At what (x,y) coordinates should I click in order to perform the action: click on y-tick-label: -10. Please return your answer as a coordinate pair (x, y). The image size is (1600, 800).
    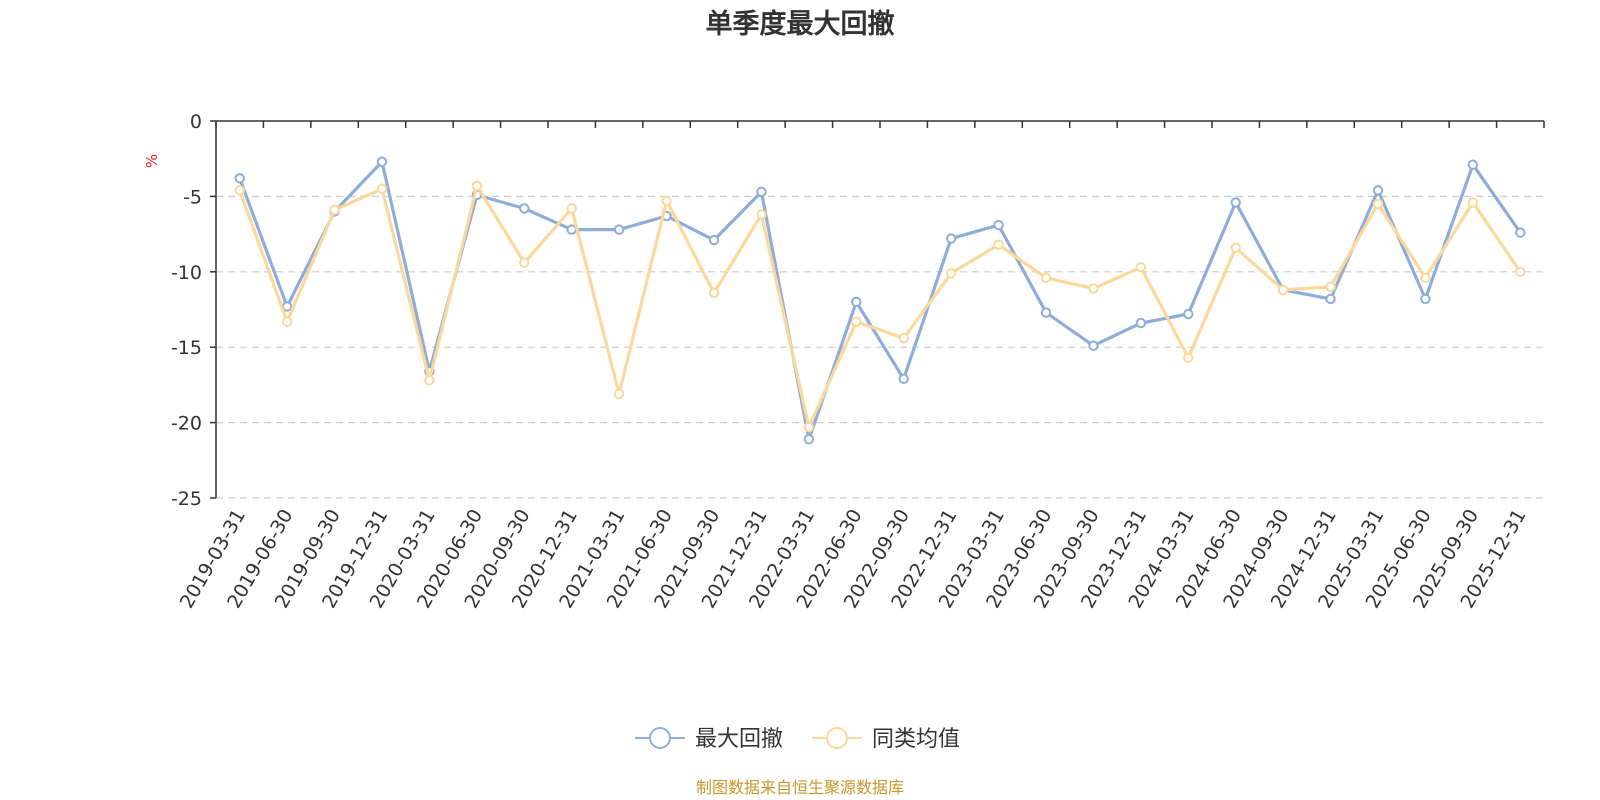
    Looking at the image, I should click on (186, 273).